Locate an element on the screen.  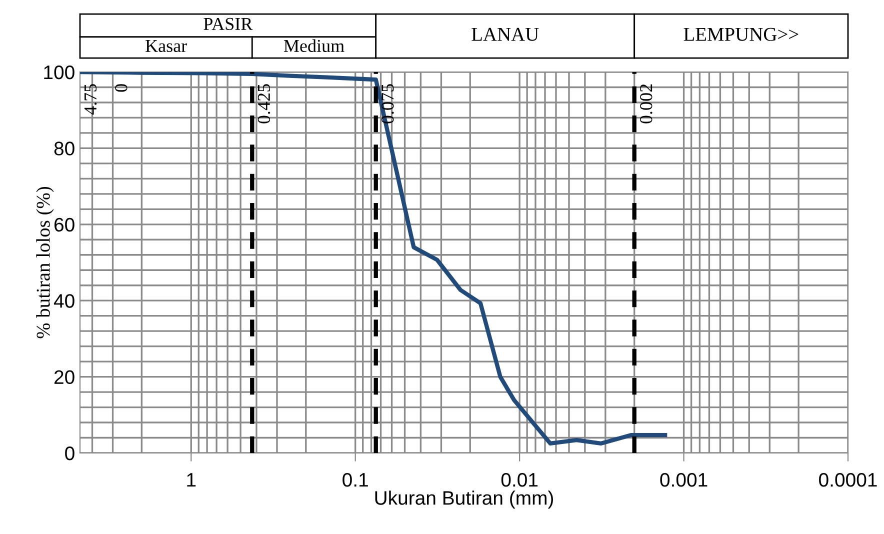
y-tick-label: 40 is located at coordinates (64, 301).